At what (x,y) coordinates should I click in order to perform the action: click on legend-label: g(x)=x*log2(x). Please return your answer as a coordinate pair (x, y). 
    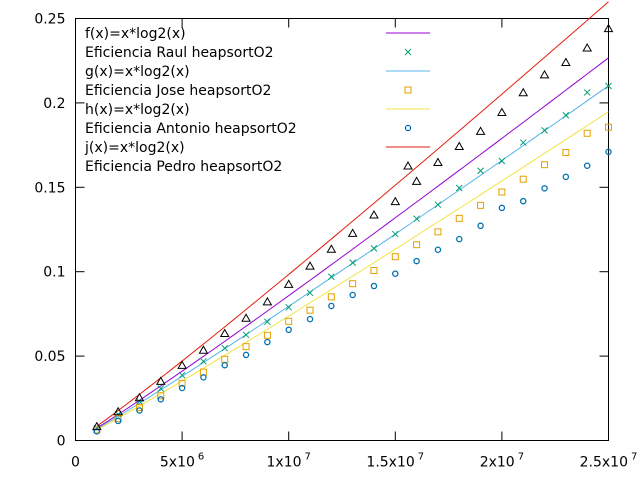
    Looking at the image, I should click on (137, 72).